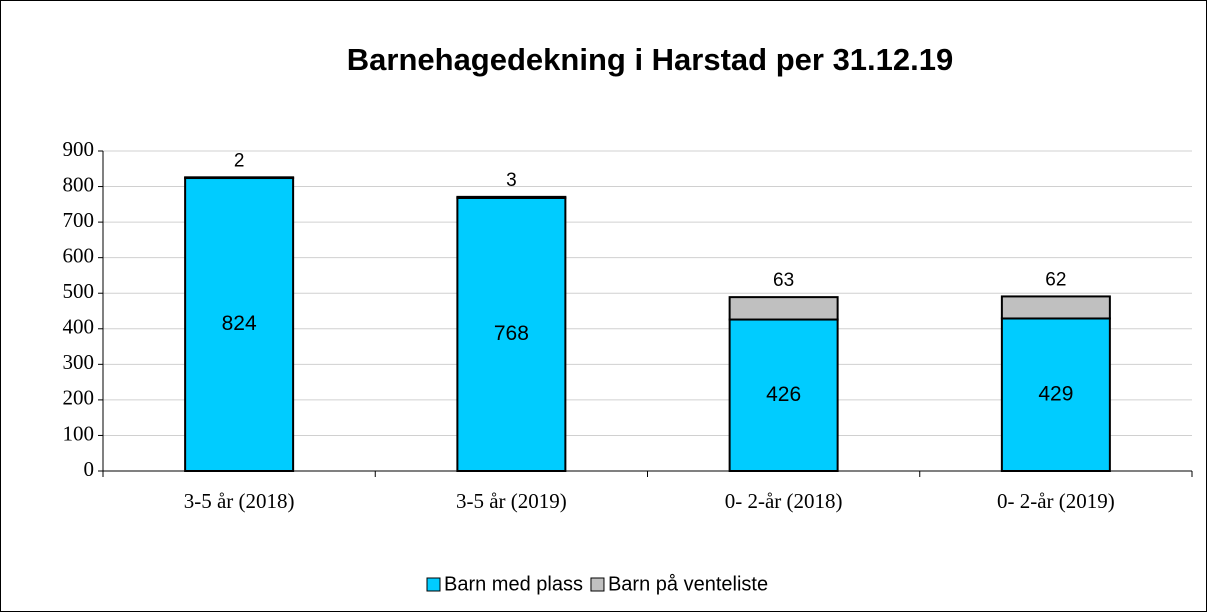 This screenshot has width=1208, height=613. What do you see at coordinates (511, 501) in the screenshot?
I see `x-tick-label: 3-5 år (2019)` at bounding box center [511, 501].